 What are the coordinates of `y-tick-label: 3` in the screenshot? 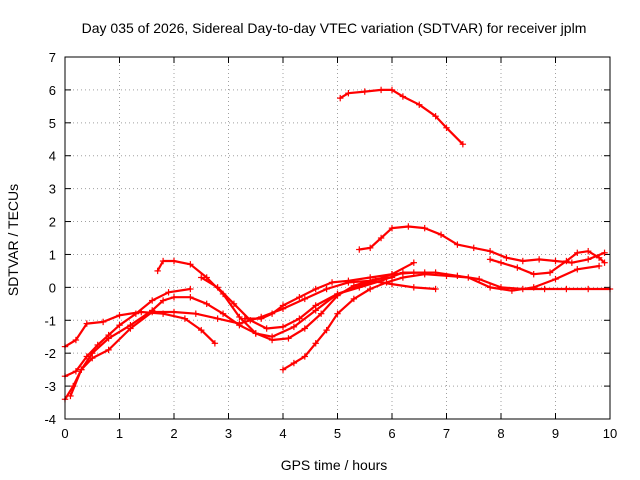 It's located at (52, 189).